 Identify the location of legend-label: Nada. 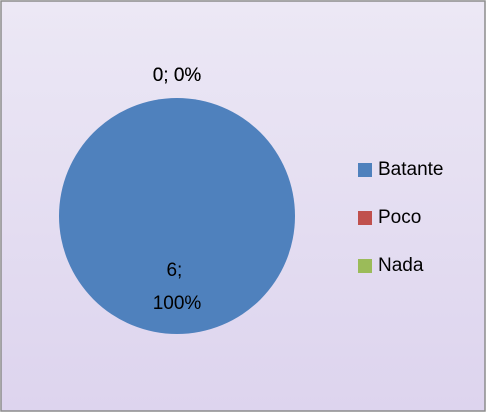
(401, 265).